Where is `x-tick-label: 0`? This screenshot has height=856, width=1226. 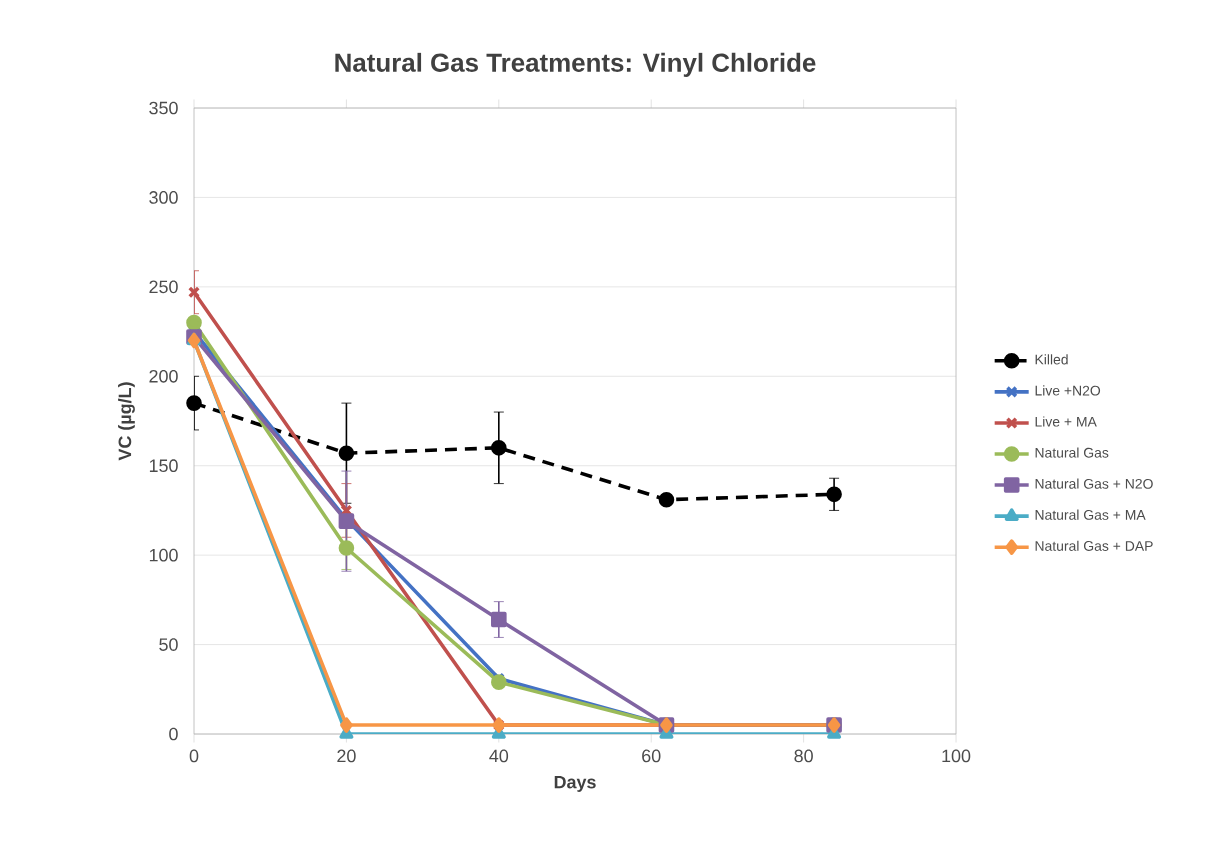 x-tick-label: 0 is located at coordinates (194, 756).